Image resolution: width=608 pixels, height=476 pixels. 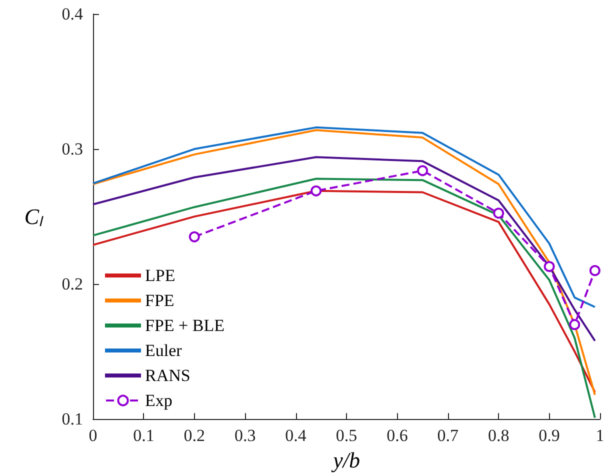 I want to click on y-axis-title: Cₗ, so click(x=34, y=217).